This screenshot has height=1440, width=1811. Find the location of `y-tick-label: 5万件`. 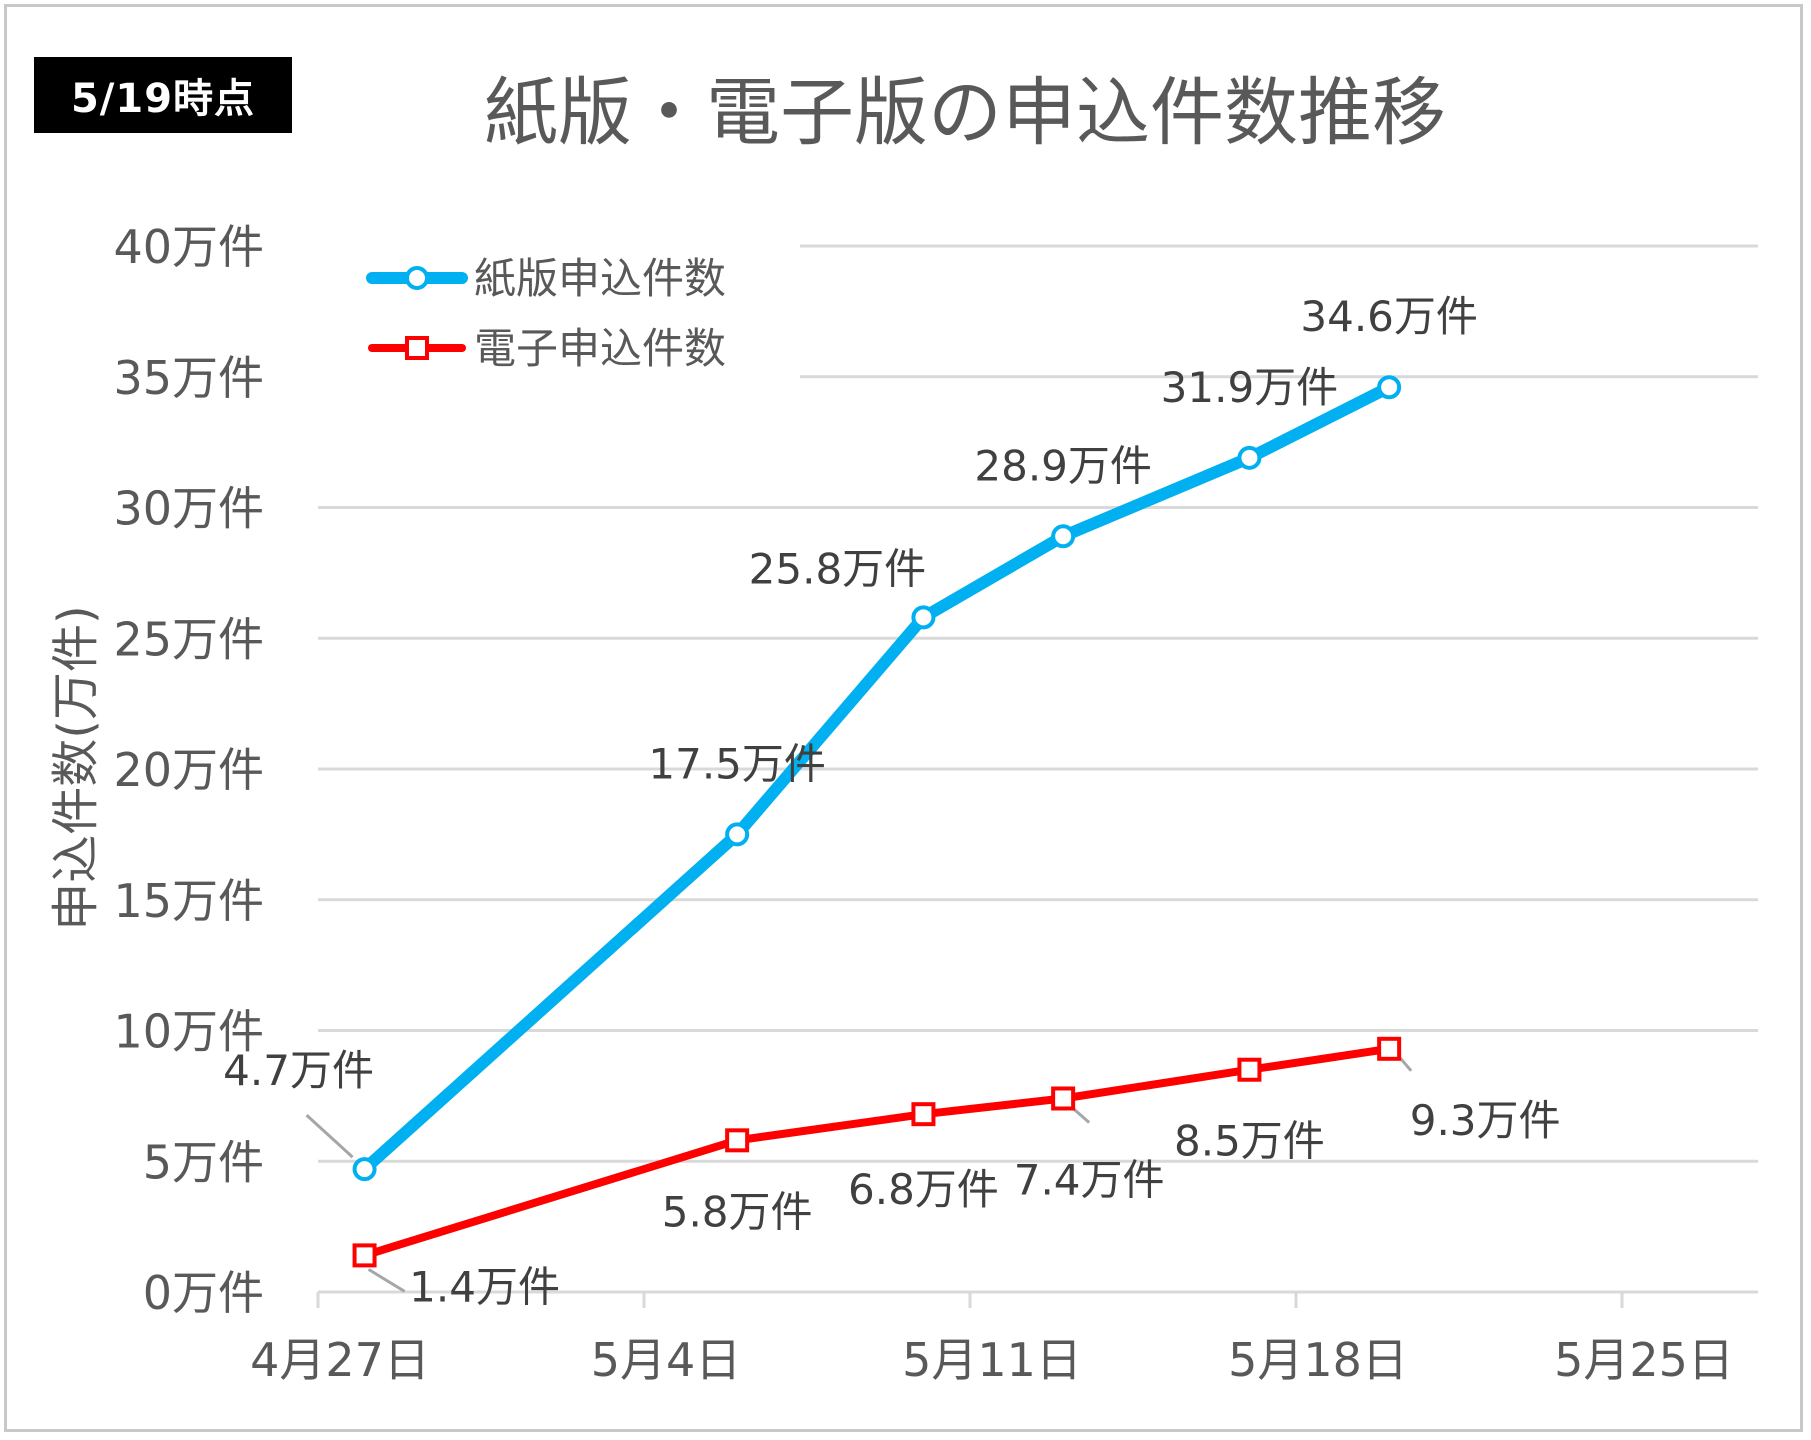

y-tick-label: 5万件 is located at coordinates (203, 1162).